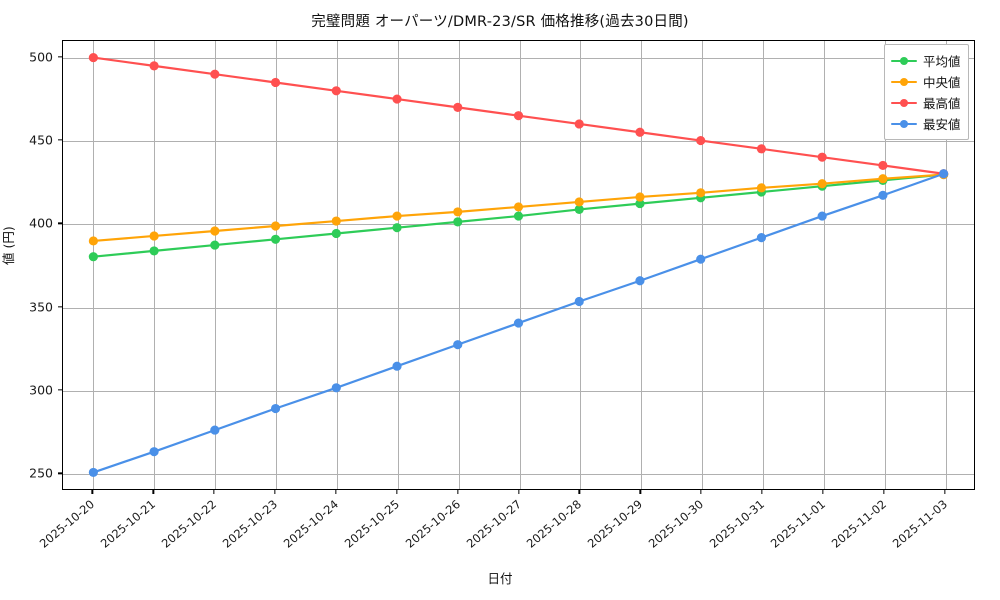  What do you see at coordinates (736, 524) in the screenshot?
I see `x-tick-label: 2025-10-31` at bounding box center [736, 524].